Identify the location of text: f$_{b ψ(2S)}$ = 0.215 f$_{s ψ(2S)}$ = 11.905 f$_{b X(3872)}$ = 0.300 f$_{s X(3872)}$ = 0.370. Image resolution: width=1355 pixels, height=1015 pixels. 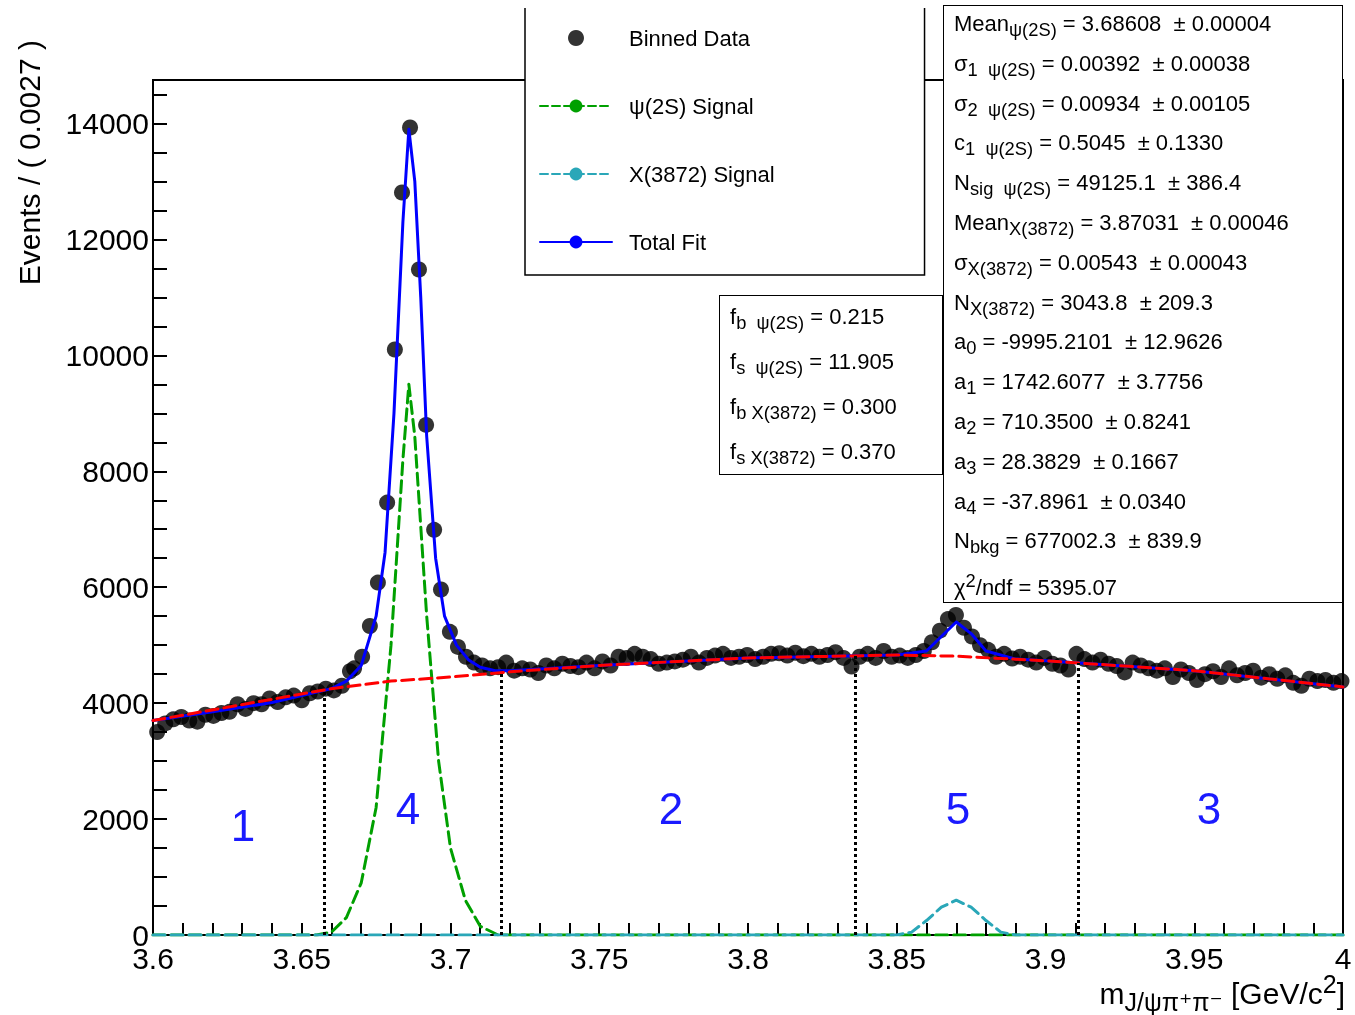
(813, 386).